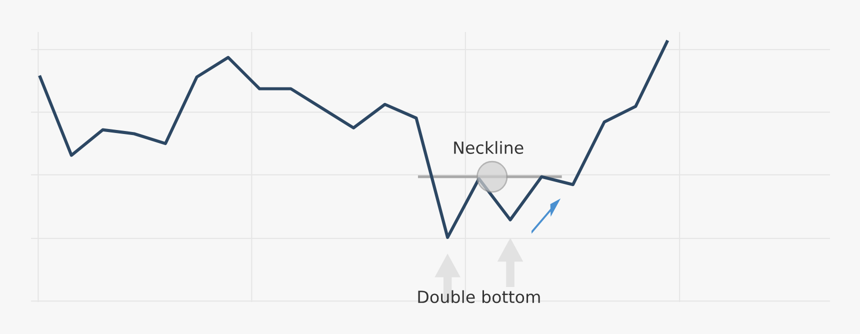  What do you see at coordinates (489, 147) in the screenshot?
I see `ref-line-label: Neckline` at bounding box center [489, 147].